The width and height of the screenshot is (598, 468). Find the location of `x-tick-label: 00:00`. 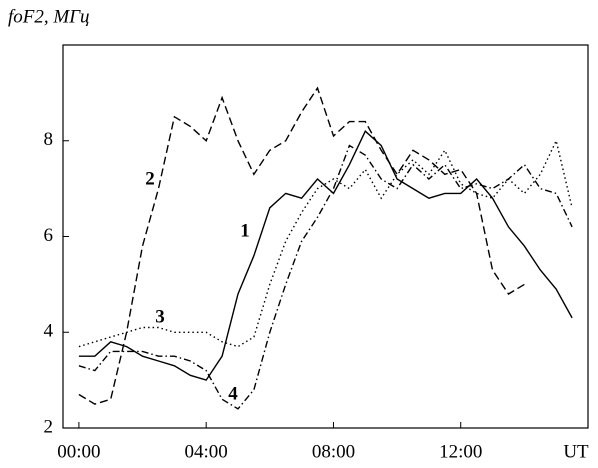

x-tick-label: 00:00 is located at coordinates (78, 451).